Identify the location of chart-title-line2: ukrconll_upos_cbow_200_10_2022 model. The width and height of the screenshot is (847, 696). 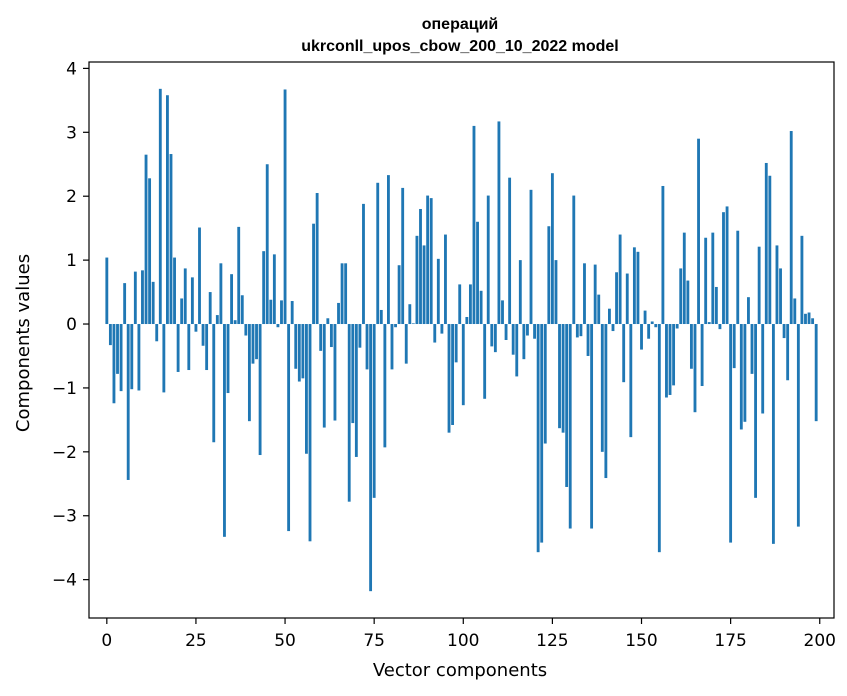
(459, 46).